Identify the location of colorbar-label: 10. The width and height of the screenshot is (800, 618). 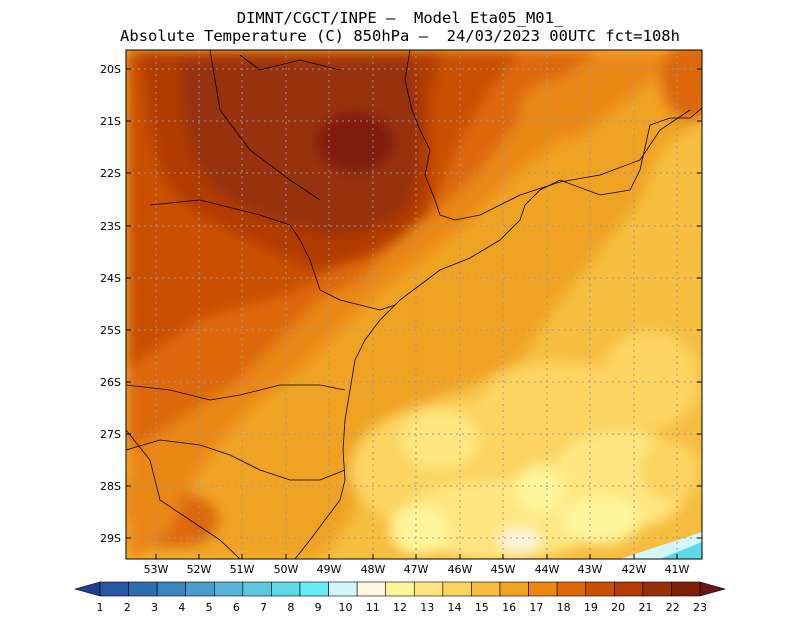
(345, 607).